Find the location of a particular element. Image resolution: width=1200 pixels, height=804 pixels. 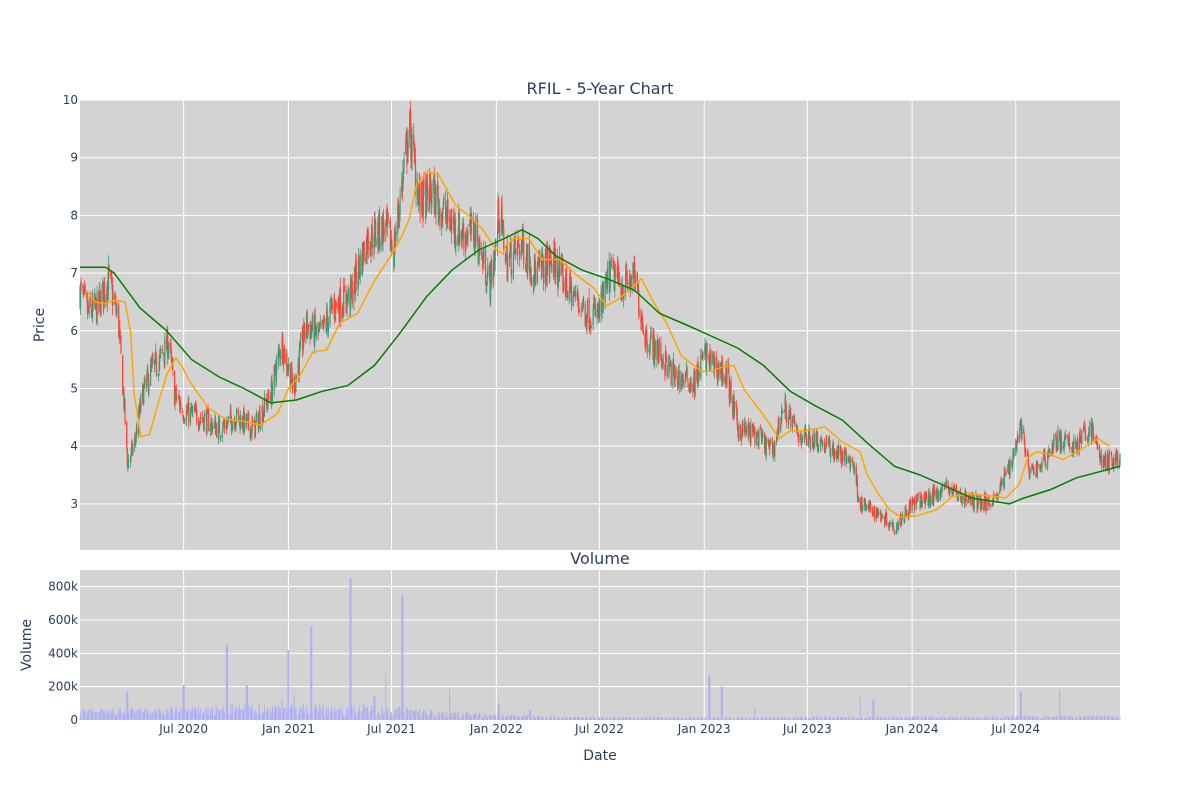

price-y-tick-label: 8 is located at coordinates (74, 215).